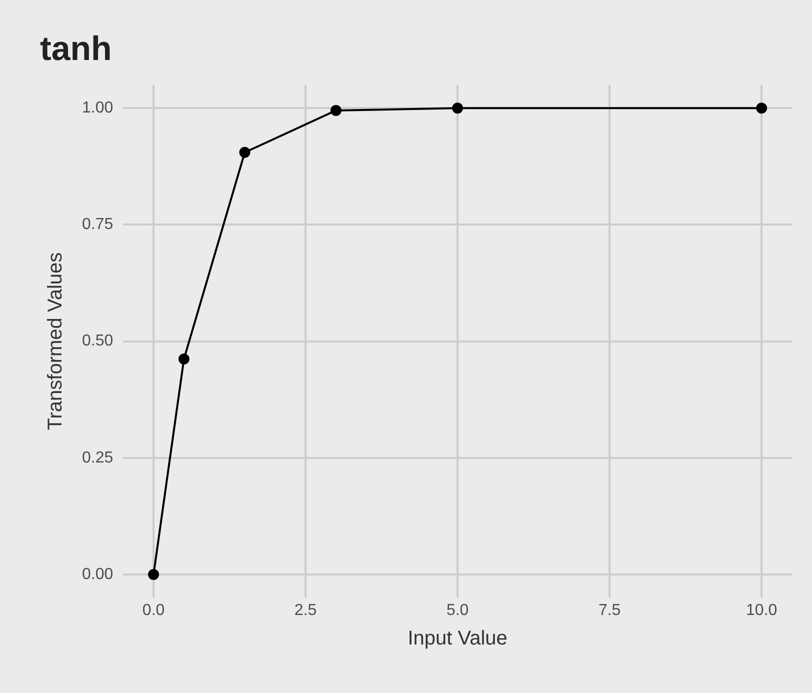 Image resolution: width=812 pixels, height=693 pixels. Describe the element at coordinates (98, 574) in the screenshot. I see `y-tick-label: 0.00` at that location.